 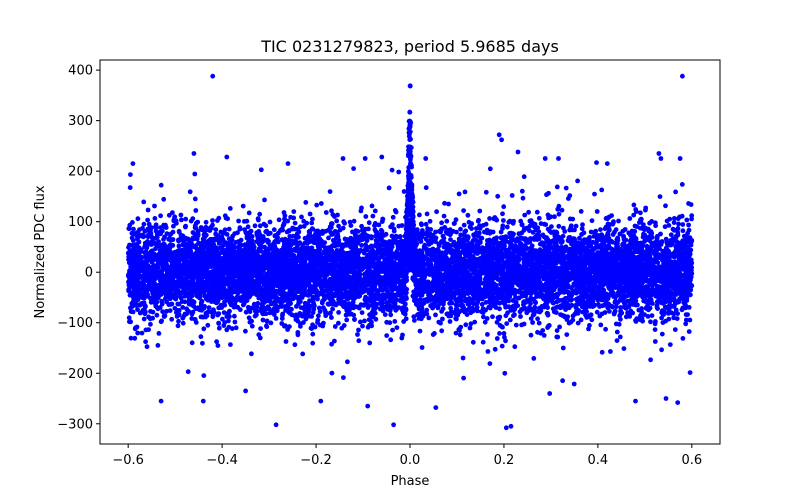 I want to click on chart-title: TIC 0231279823, period 5.9685 days, so click(x=409, y=46).